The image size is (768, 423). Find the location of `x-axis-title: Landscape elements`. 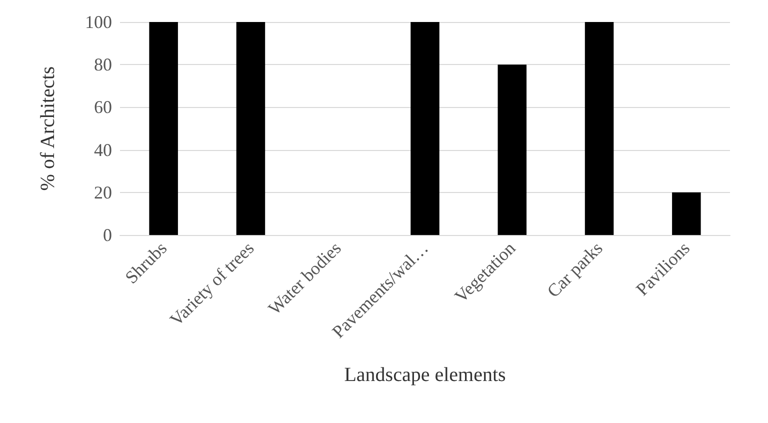

x-axis-title: Landscape elements is located at coordinates (425, 375).